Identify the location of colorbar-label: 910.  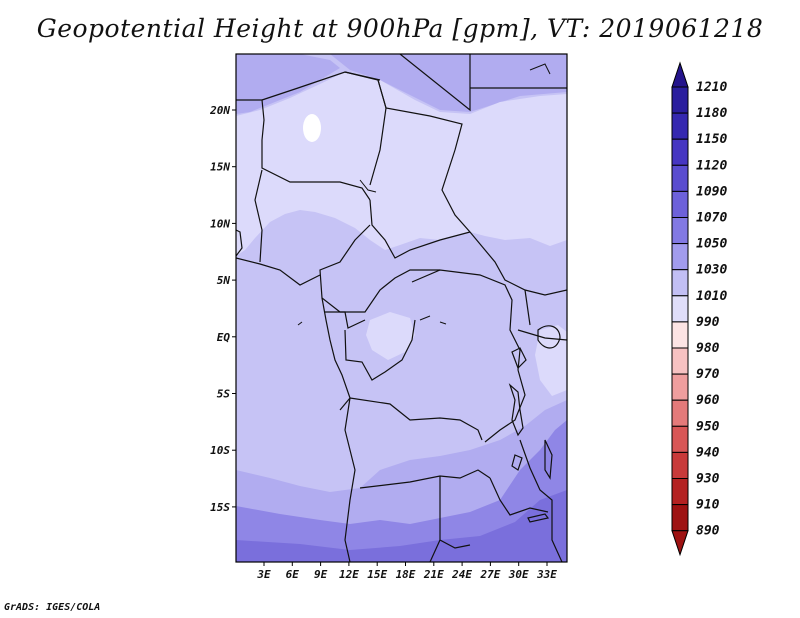
(708, 505).